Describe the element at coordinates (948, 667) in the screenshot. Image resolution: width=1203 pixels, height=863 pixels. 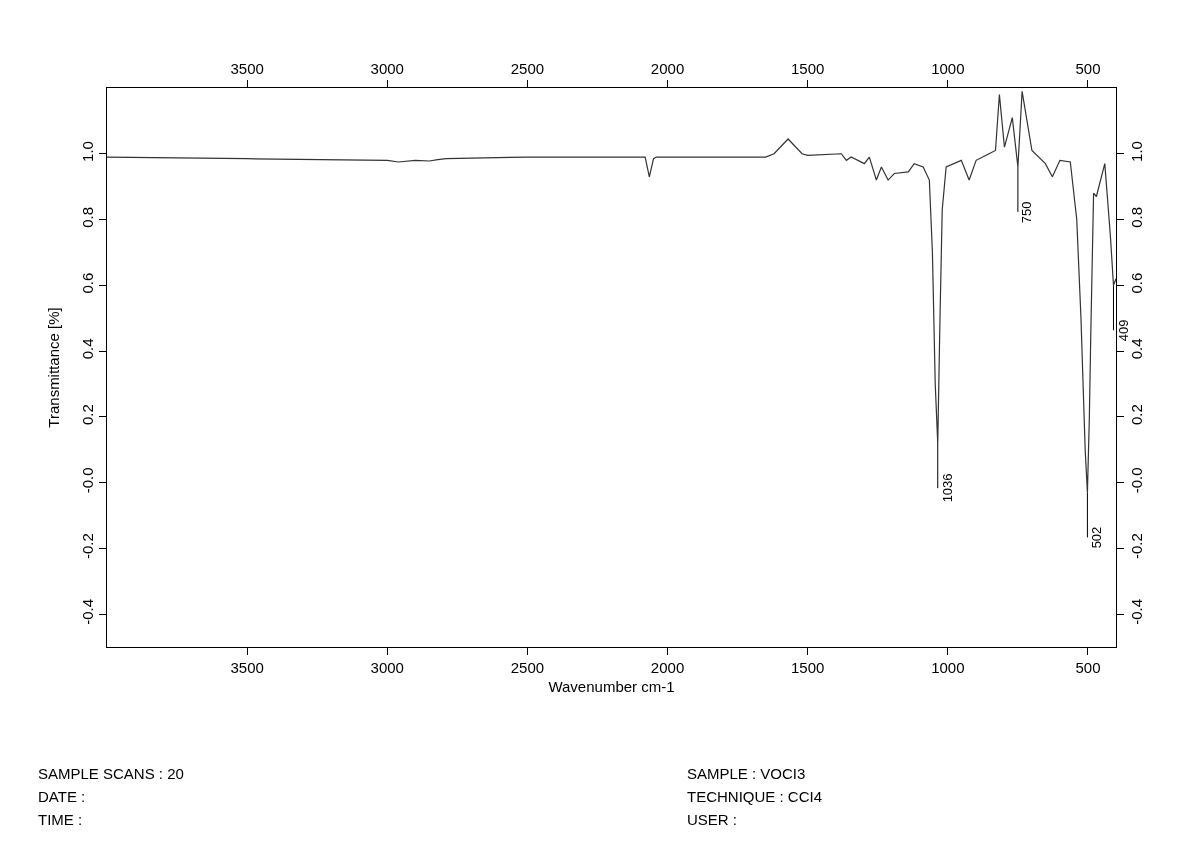
I see `x2-tick-label: 1000` at that location.